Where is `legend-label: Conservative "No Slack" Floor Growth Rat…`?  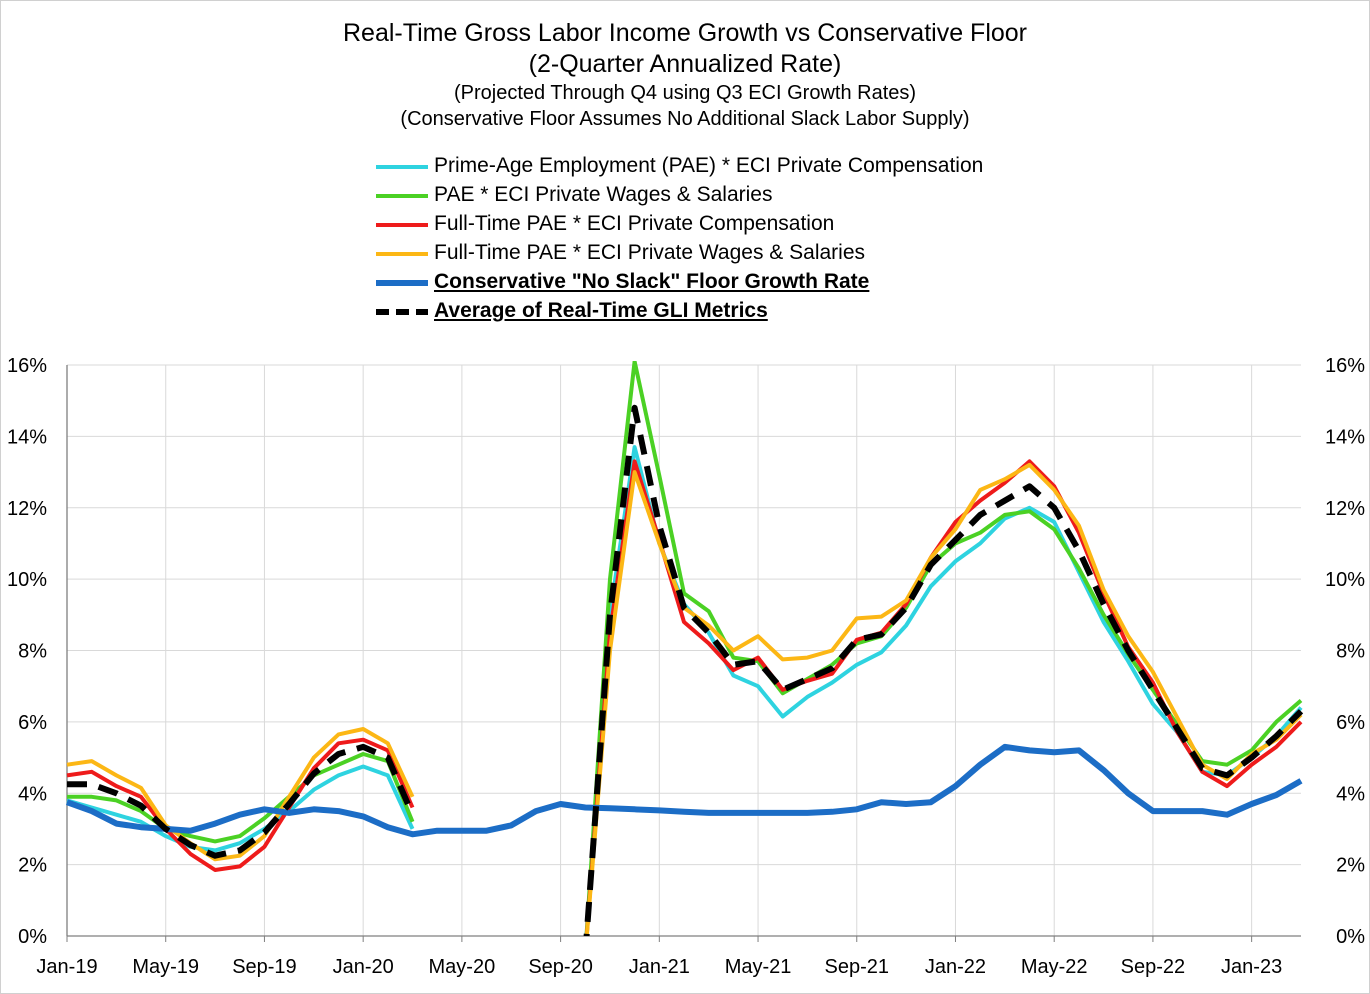
legend-label: Conservative "No Slack" Floor Growth Rat… is located at coordinates (652, 281).